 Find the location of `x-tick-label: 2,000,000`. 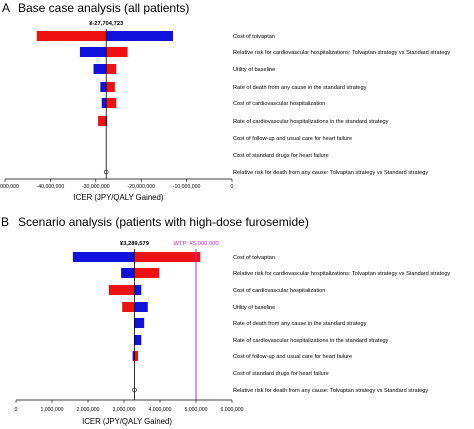

x-tick-label: 2,000,000 is located at coordinates (87, 410).